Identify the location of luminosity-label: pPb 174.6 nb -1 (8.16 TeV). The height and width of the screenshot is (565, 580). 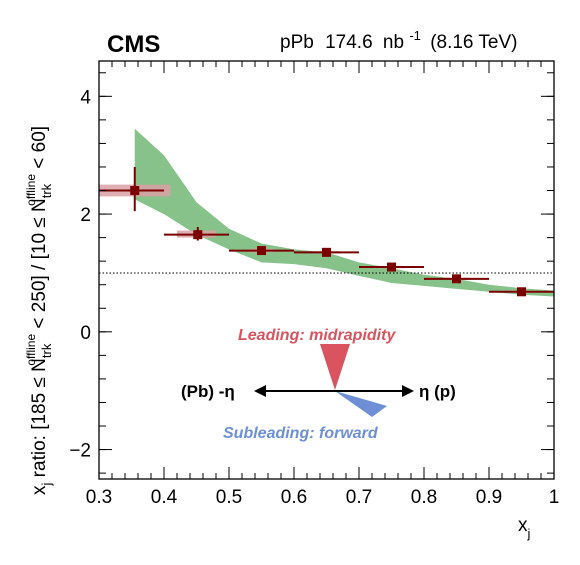
(399, 38).